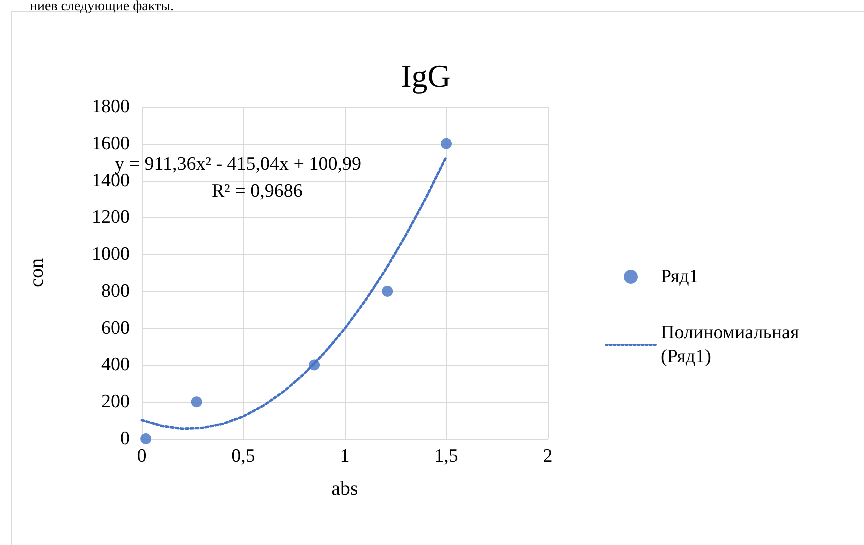 The height and width of the screenshot is (545, 864). What do you see at coordinates (111, 255) in the screenshot?
I see `y-tick-label: 1000` at bounding box center [111, 255].